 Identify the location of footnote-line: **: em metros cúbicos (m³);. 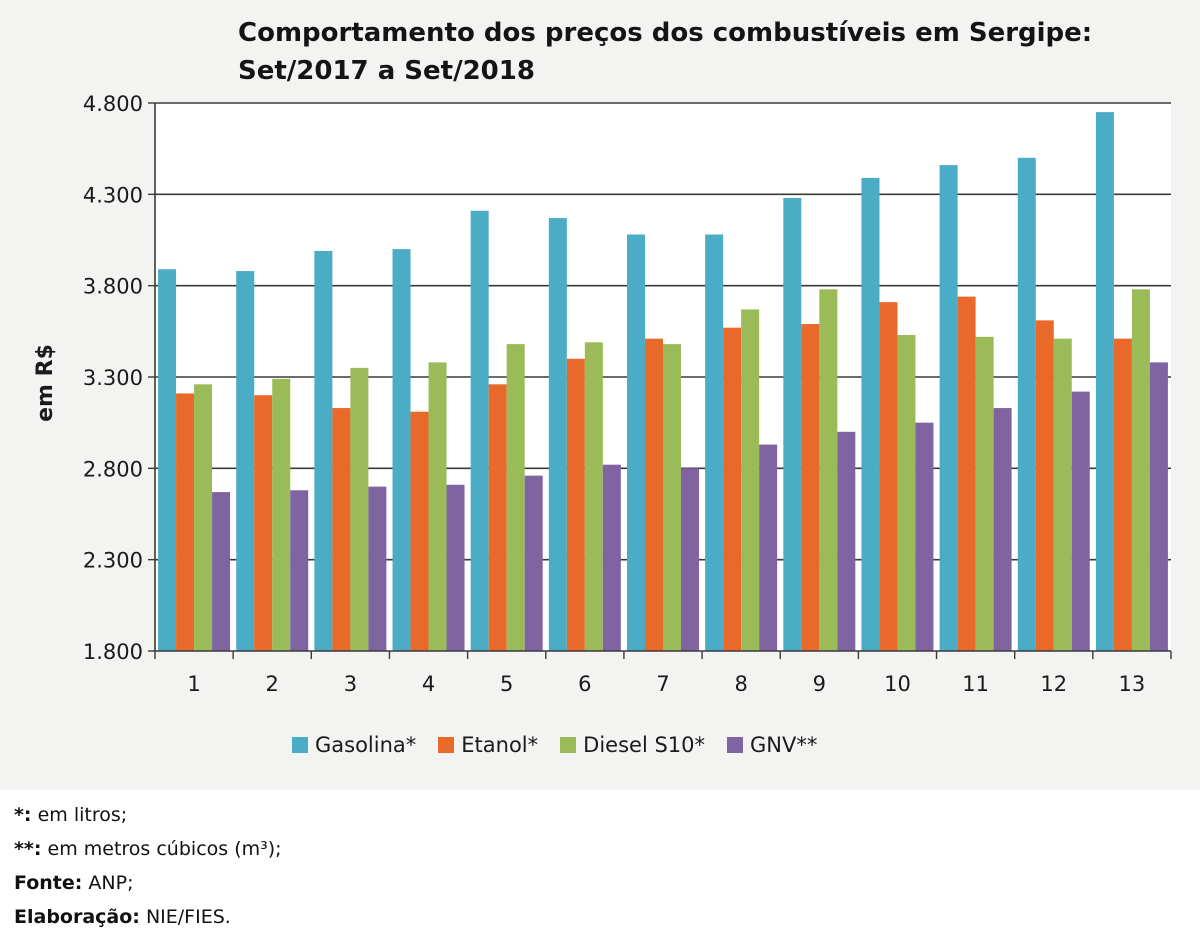
(148, 849).